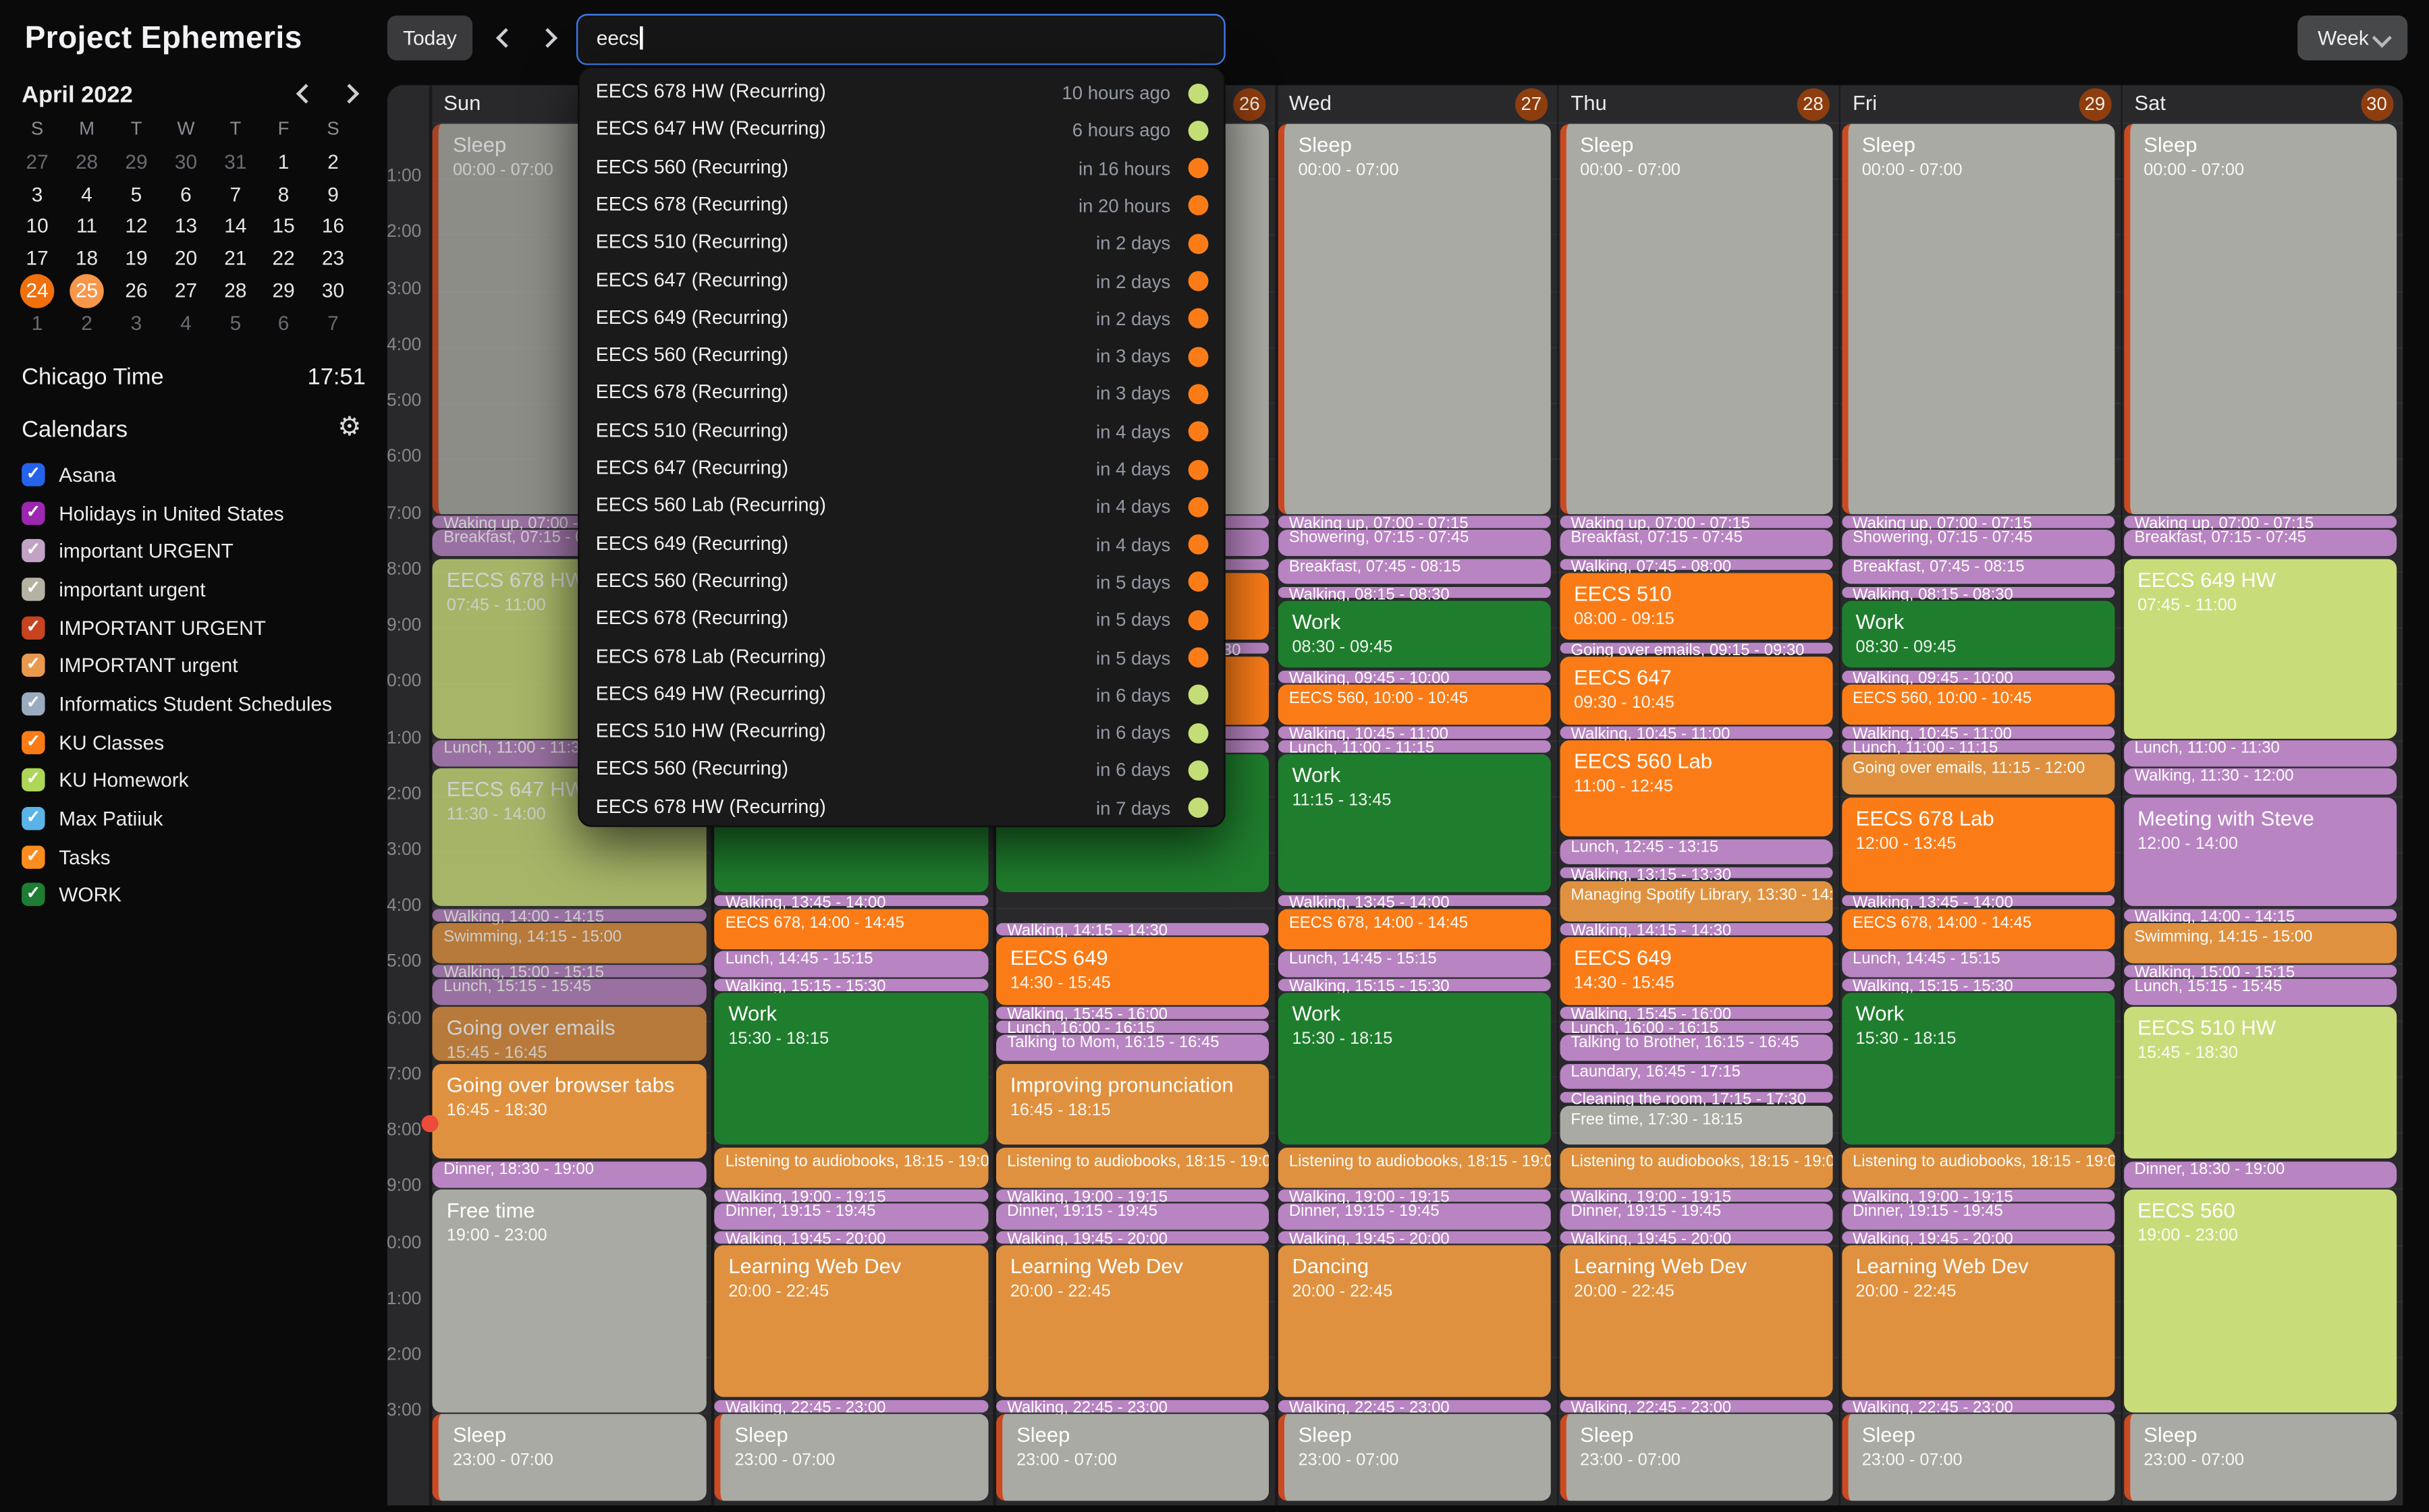  Describe the element at coordinates (570, 1300) in the screenshot. I see `event-free-time: Free time 19:00 - 23:00` at that location.